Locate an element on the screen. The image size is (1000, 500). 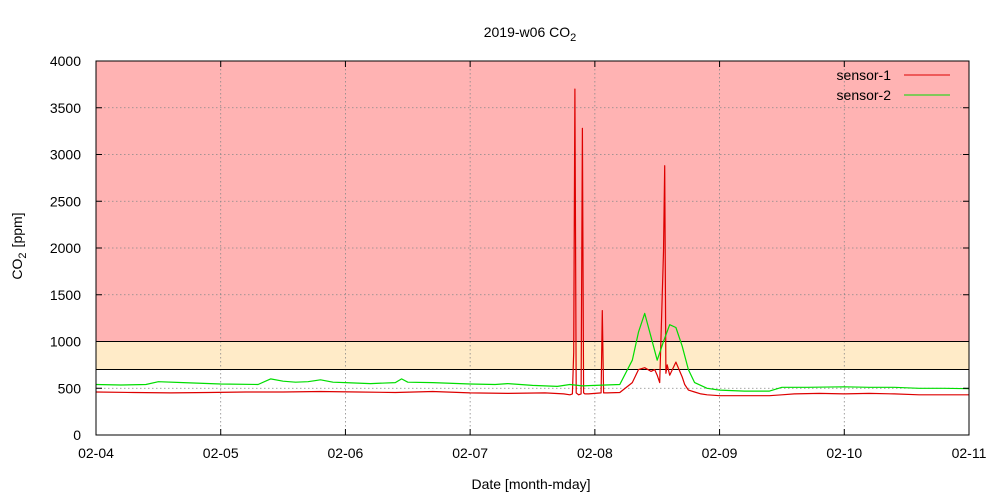
legend-label-sensor-2: sensor-2 is located at coordinates (864, 95).